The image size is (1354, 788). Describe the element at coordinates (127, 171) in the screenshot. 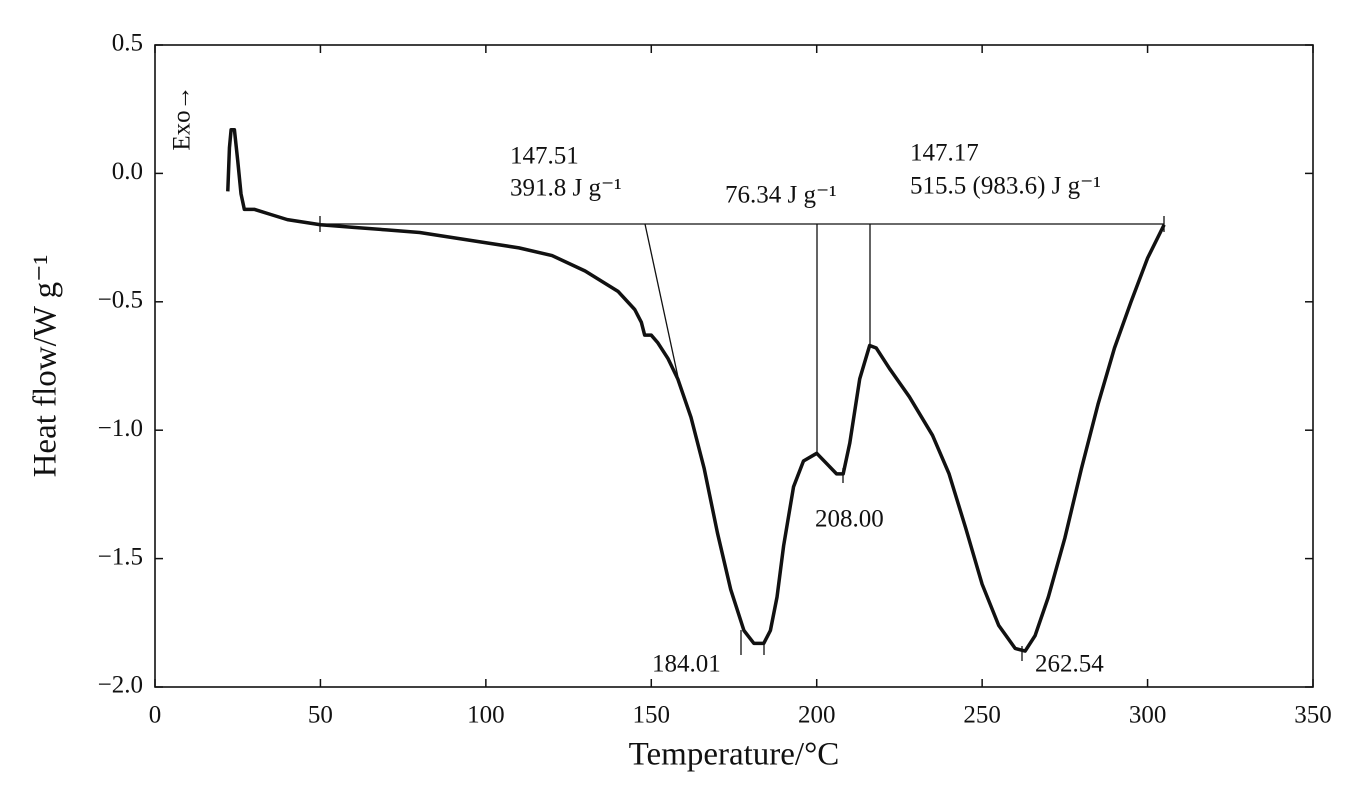

I see `y-tick-label: 0.0` at that location.